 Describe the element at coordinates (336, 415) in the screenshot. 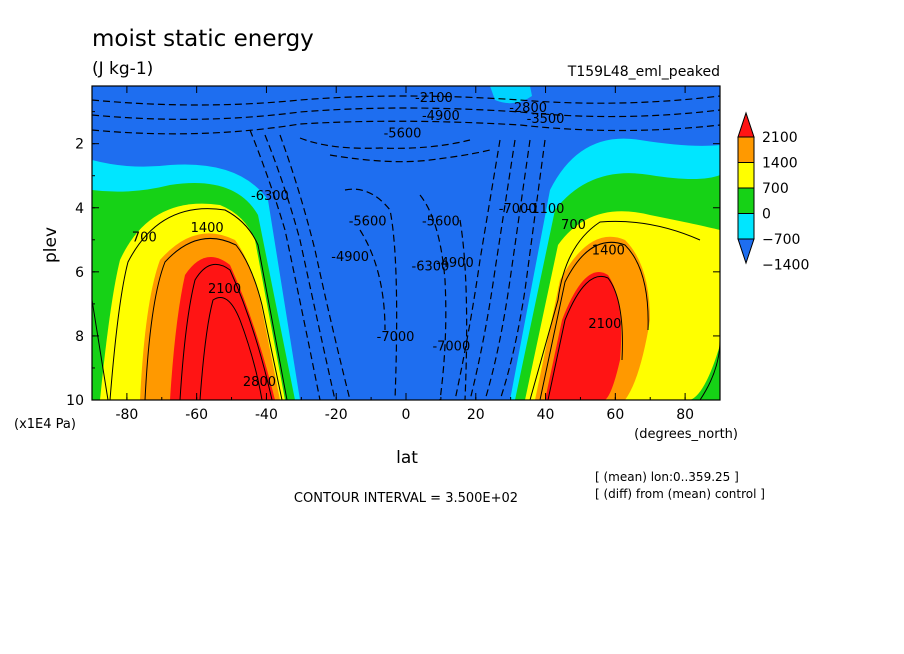

I see `x-tick-label: -20` at that location.